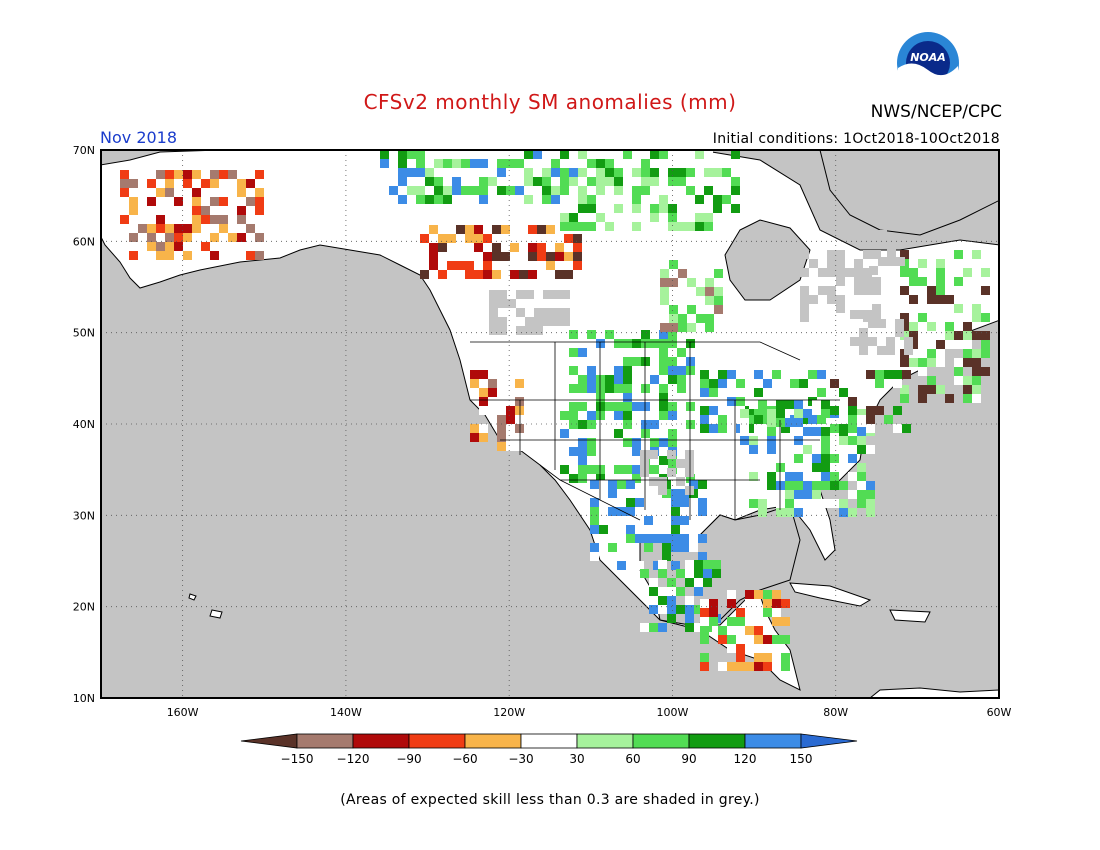  I want to click on hudson-bay, so click(767, 260).